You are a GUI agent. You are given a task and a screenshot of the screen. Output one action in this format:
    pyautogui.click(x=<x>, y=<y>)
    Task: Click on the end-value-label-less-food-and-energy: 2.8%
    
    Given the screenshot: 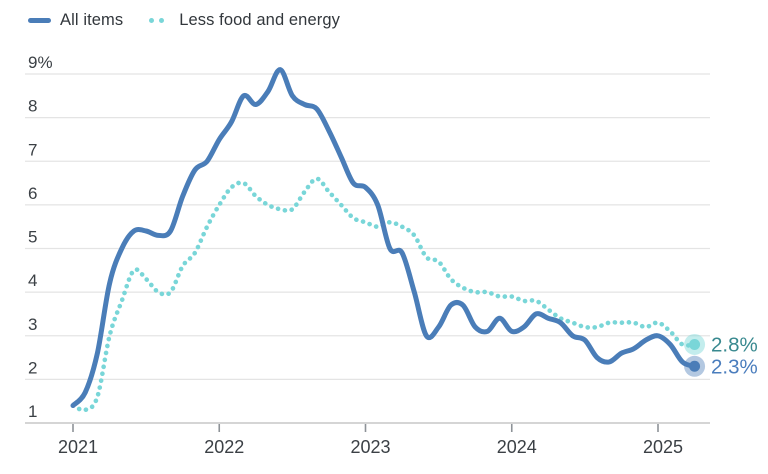 What is the action you would take?
    pyautogui.click(x=734, y=344)
    